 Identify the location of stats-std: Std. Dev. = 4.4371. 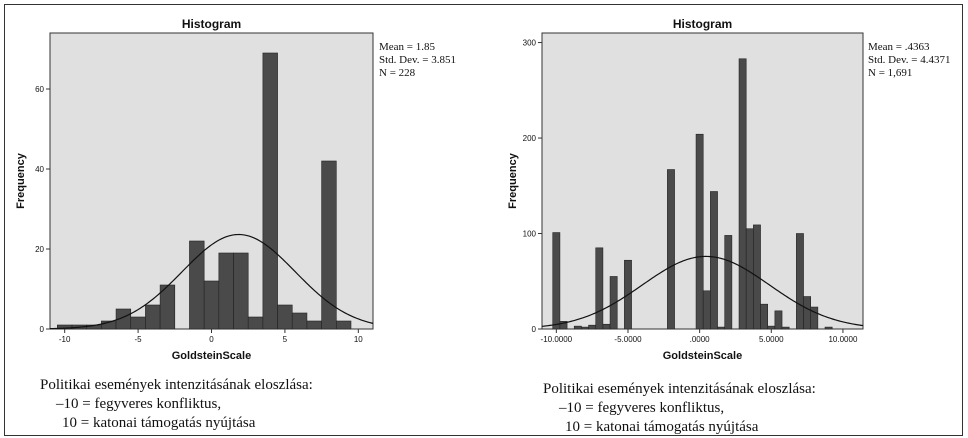
(909, 60).